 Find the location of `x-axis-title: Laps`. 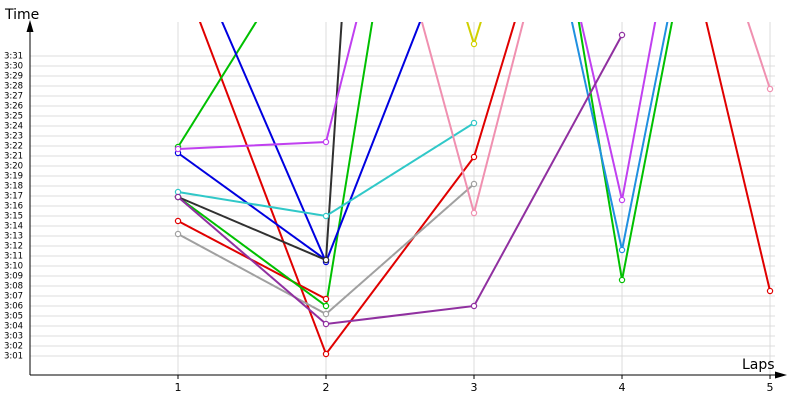

x-axis-title: Laps is located at coordinates (758, 365).